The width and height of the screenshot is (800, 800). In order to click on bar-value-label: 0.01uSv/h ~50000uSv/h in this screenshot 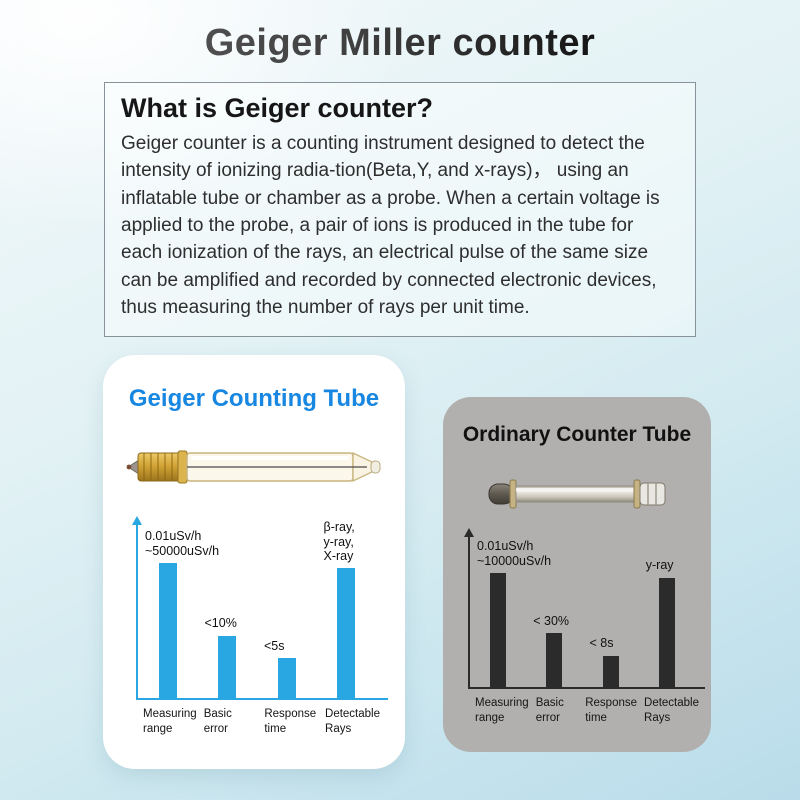, I will do `click(182, 543)`.